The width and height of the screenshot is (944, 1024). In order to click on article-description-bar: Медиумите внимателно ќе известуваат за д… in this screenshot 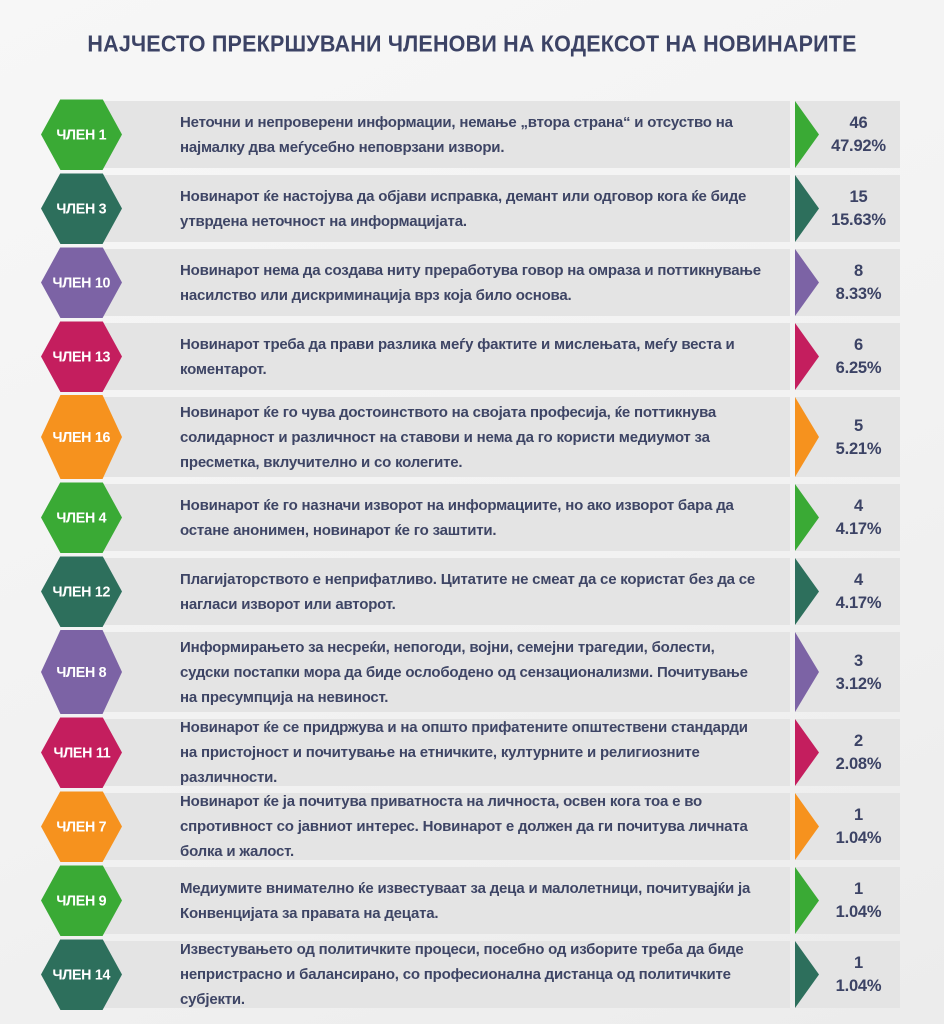, I will do `click(425, 900)`.